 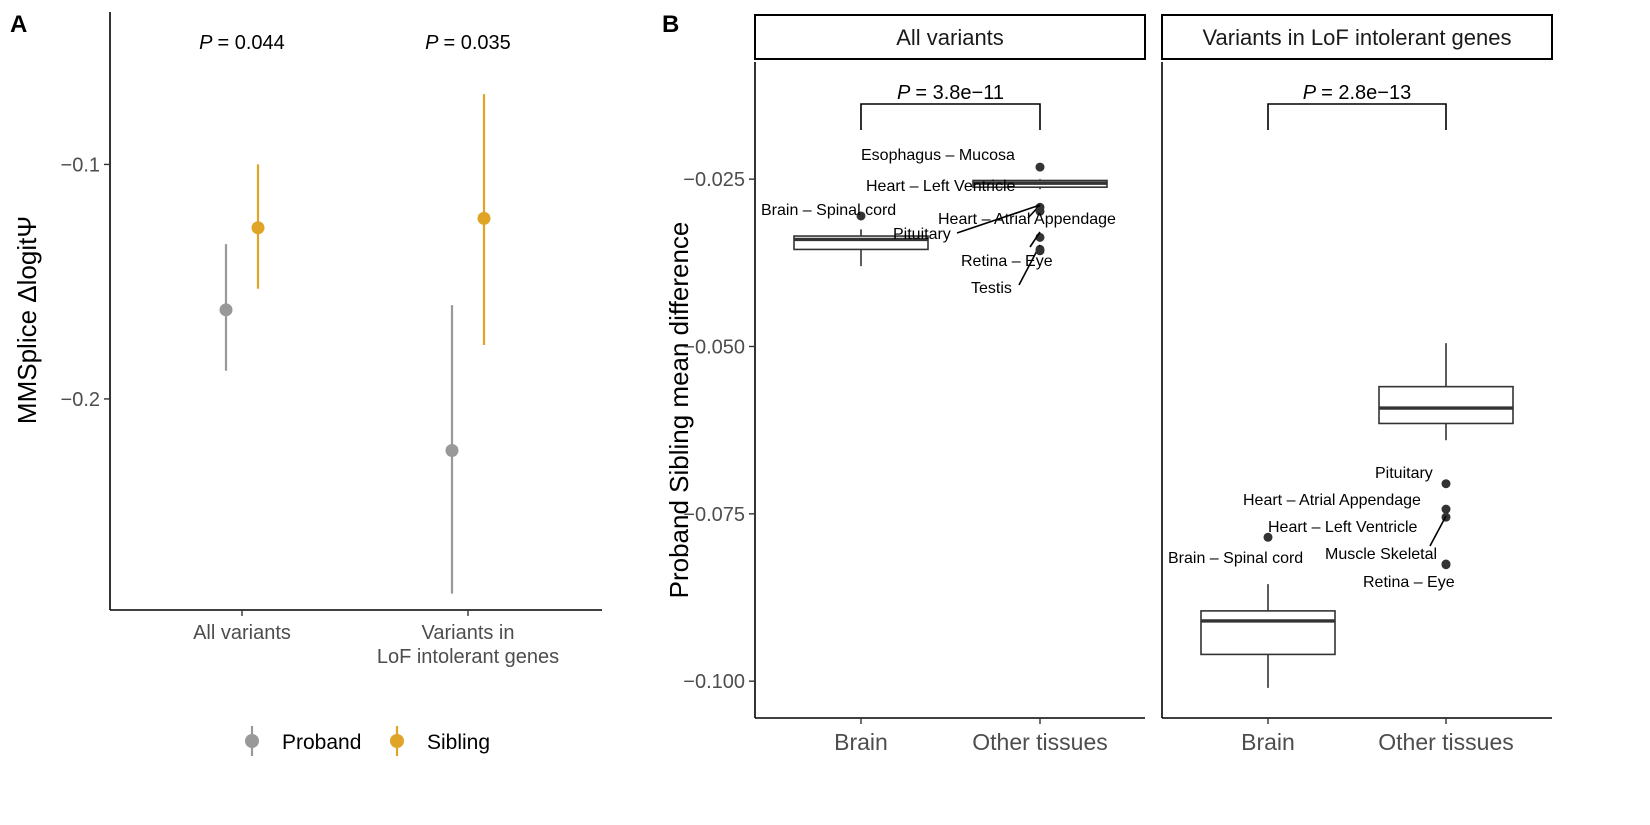 What do you see at coordinates (468, 43) in the screenshot?
I see `panel-a-p-value: P = 0.035` at bounding box center [468, 43].